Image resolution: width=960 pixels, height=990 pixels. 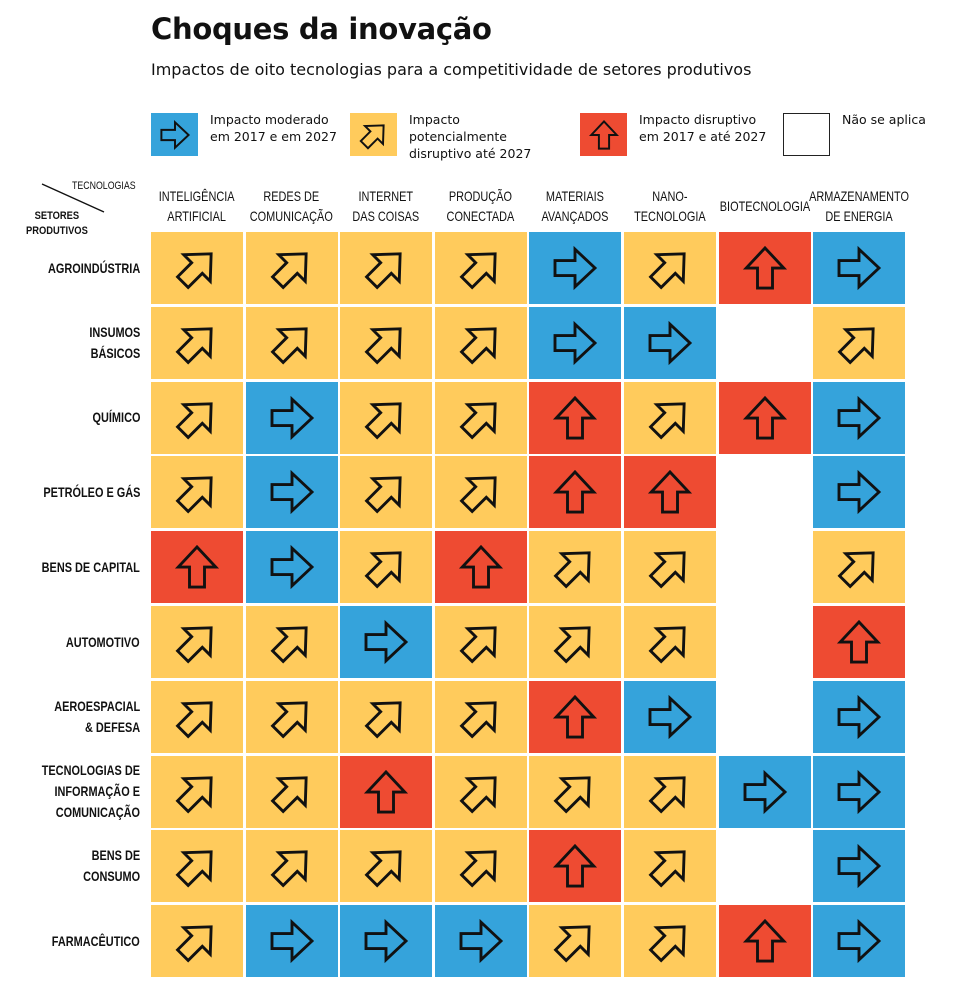 I want to click on row-header: QUÍMICO, so click(x=70, y=418).